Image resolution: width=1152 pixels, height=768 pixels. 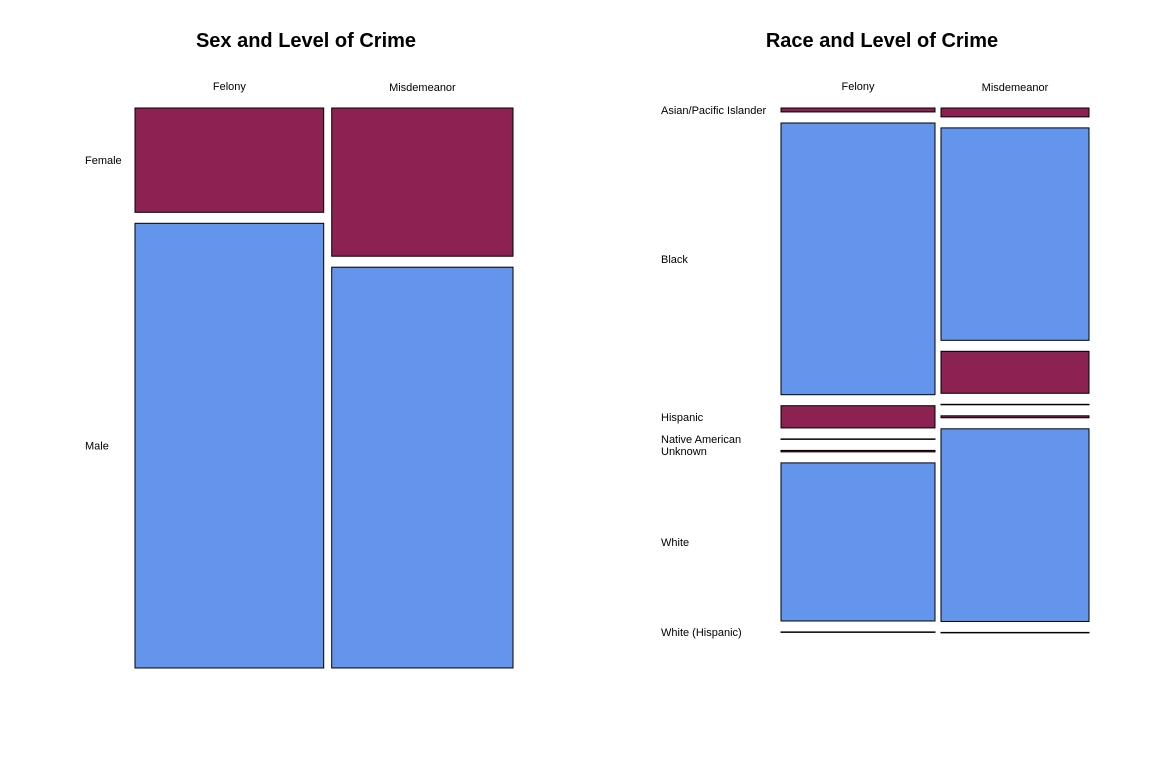 I want to click on row-label-male: Male, so click(x=97, y=447).